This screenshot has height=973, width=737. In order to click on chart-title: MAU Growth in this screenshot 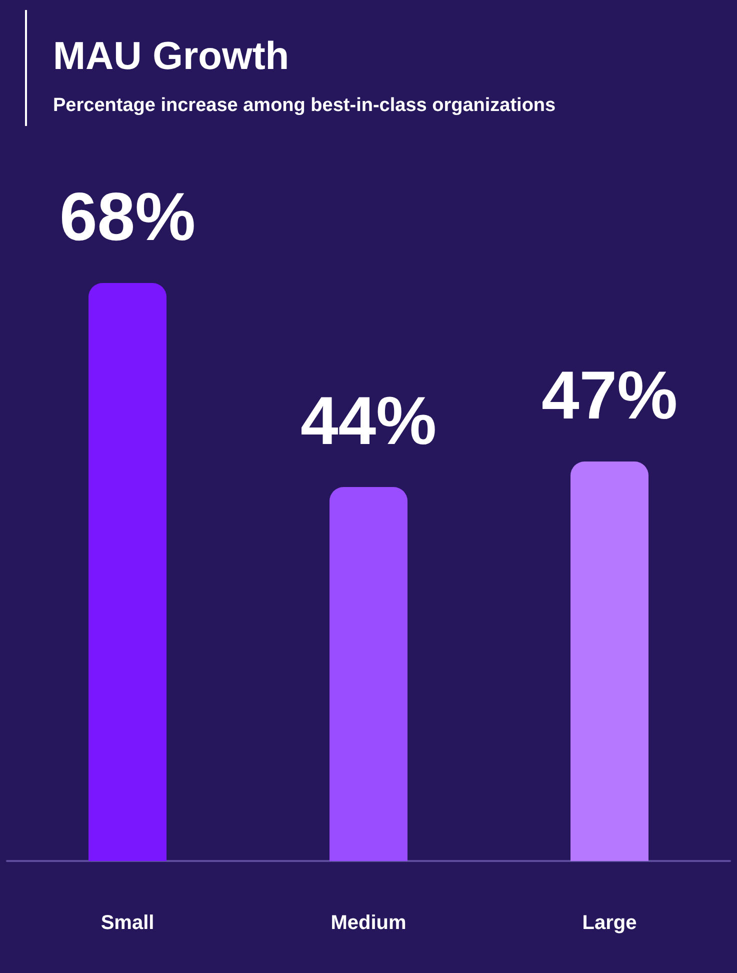, I will do `click(171, 56)`.